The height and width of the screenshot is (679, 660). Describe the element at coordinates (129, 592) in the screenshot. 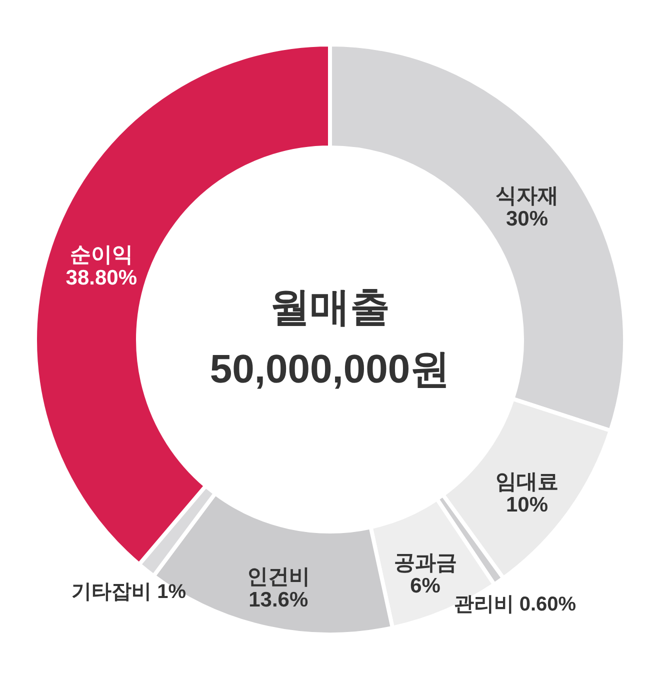

I see `slice-label: 기타잡비 1%` at that location.